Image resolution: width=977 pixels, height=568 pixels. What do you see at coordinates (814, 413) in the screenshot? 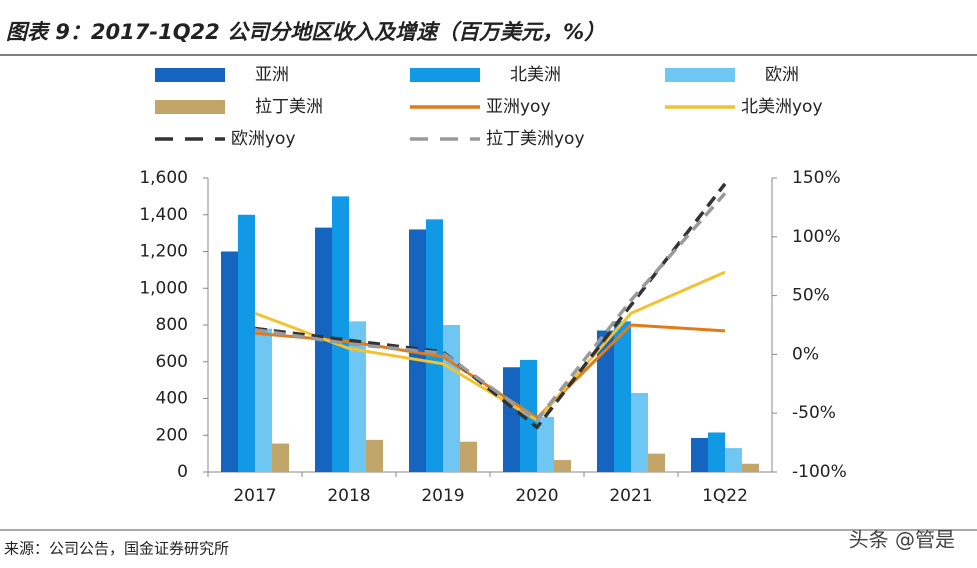
I see `y2-tick-label: -50%` at bounding box center [814, 413].